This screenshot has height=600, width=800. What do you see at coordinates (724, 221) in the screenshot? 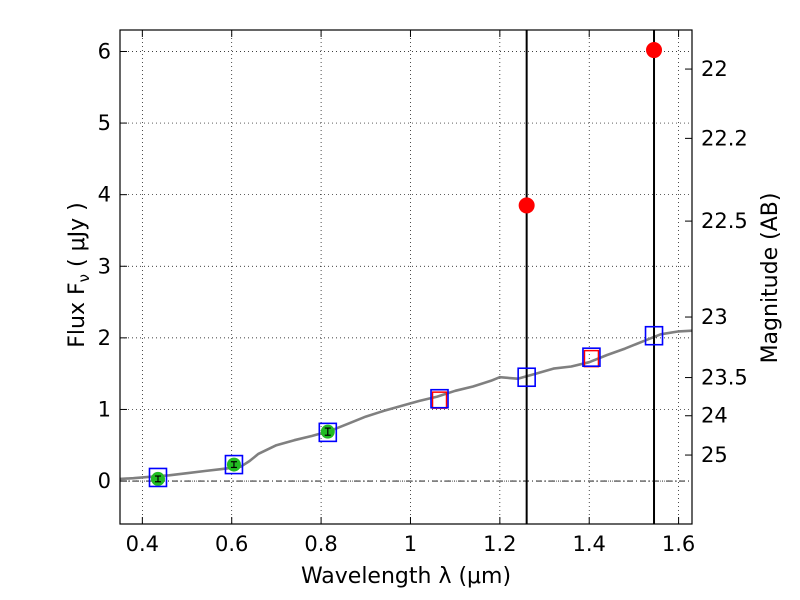
I see `magnitude-tick-label: 22.5` at bounding box center [724, 221].